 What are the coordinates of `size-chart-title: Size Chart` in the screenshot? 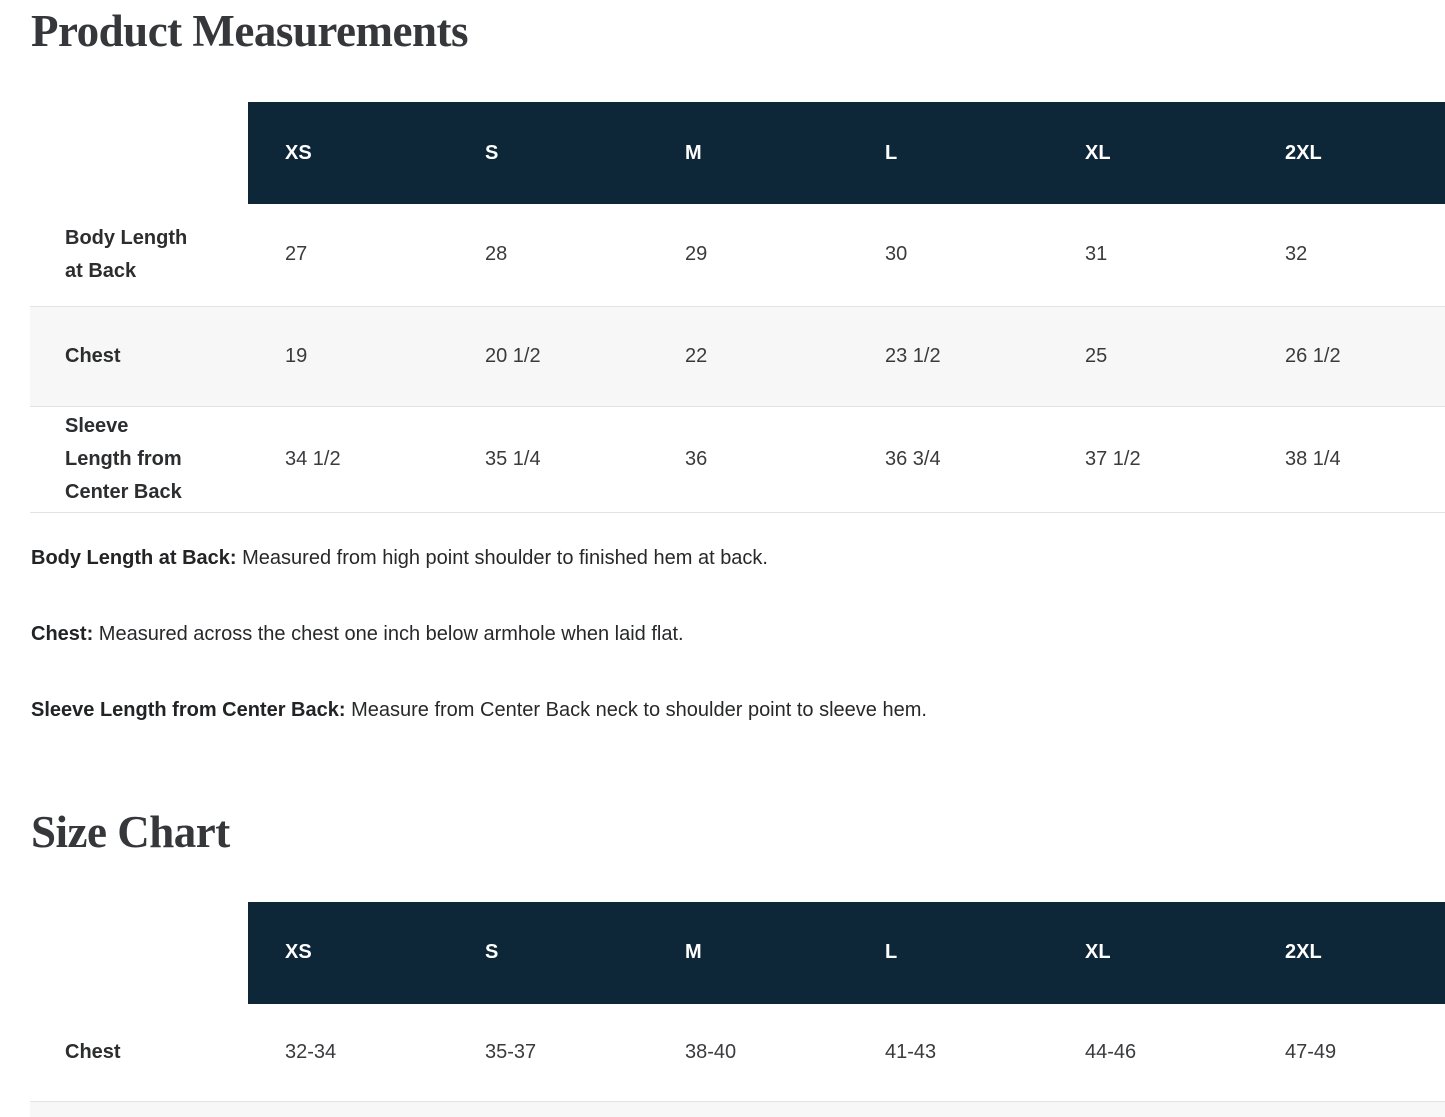 It's located at (130, 831).